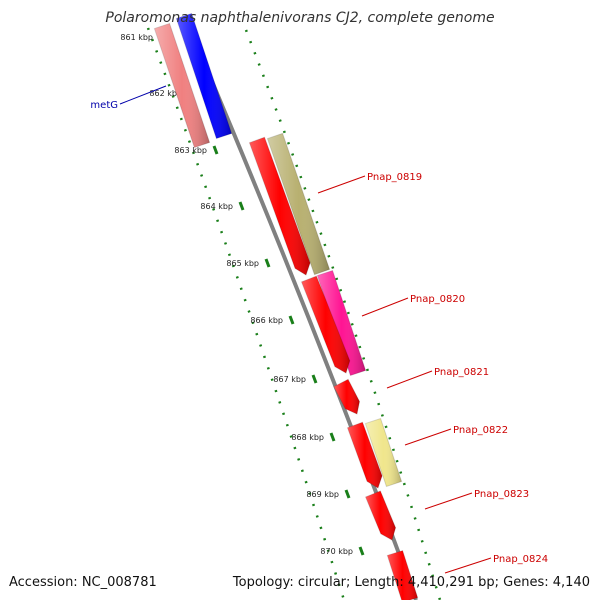 The height and width of the screenshot is (600, 600). What do you see at coordinates (289, 379) in the screenshot?
I see `tick-label: 867 kbp` at bounding box center [289, 379].